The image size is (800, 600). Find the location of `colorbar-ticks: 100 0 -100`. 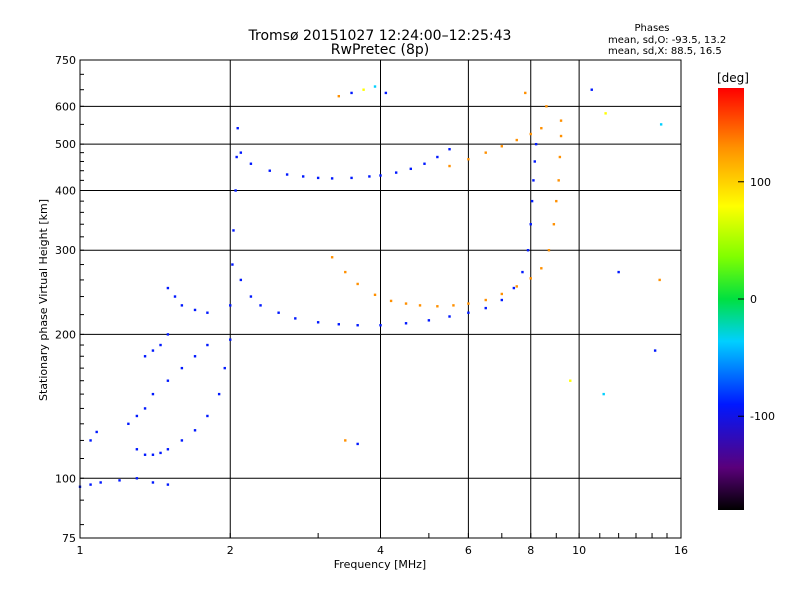

colorbar-ticks: 100 0 -100 is located at coordinates (756, 299).